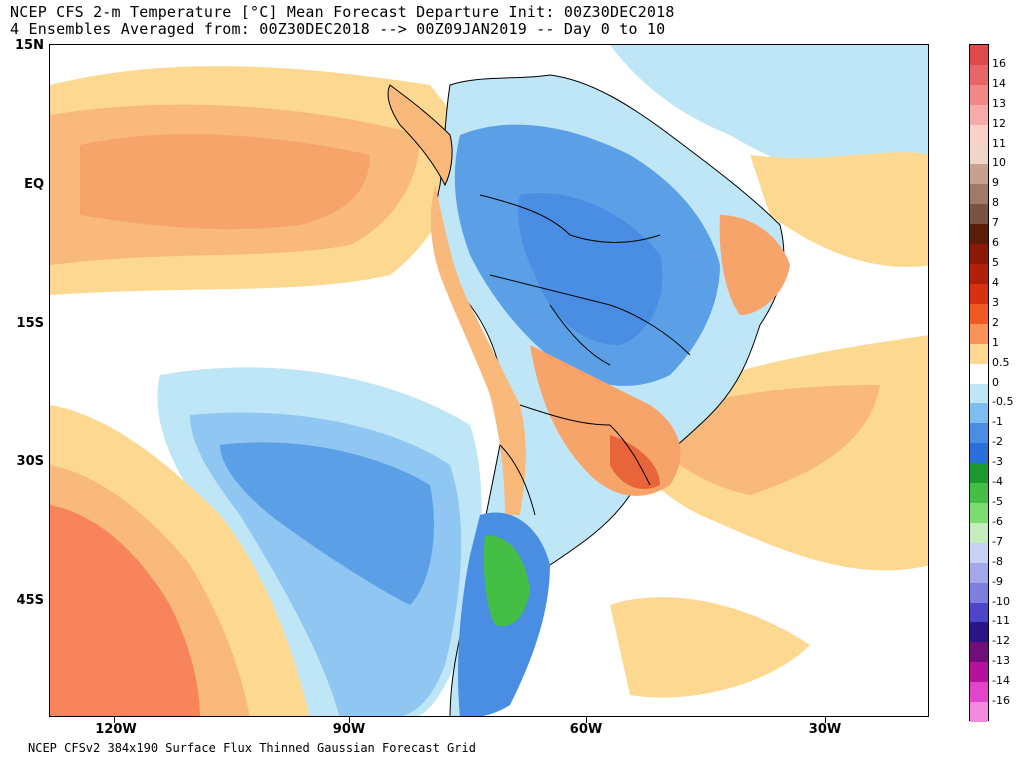 The height and width of the screenshot is (768, 1024). I want to click on colorbar-label: 3, so click(995, 302).